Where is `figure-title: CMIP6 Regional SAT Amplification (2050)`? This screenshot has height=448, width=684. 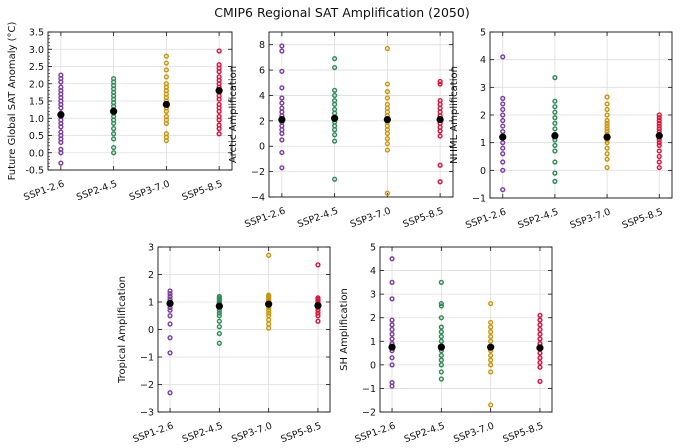 figure-title: CMIP6 Regional SAT Amplification (2050) is located at coordinates (342, 12).